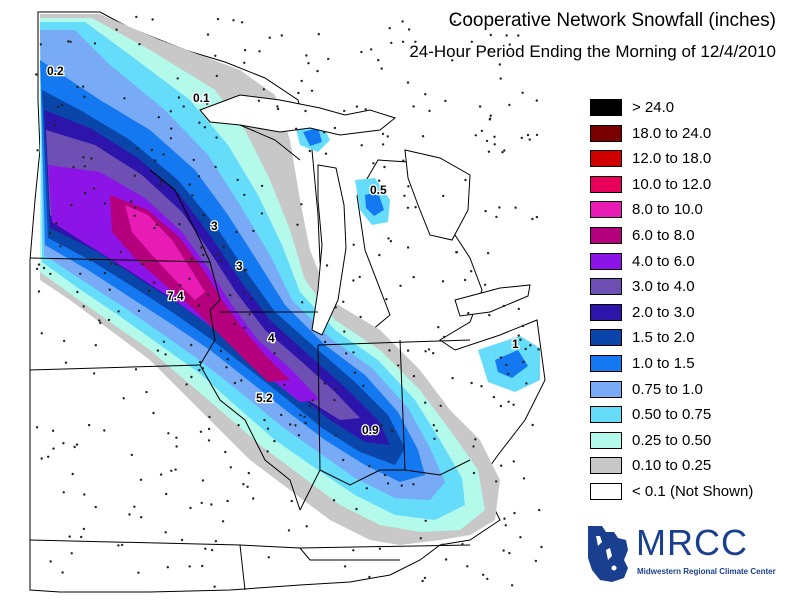 Image resolution: width=800 pixels, height=600 pixels. I want to click on band-lake-effect-upper-core, so click(374, 204).